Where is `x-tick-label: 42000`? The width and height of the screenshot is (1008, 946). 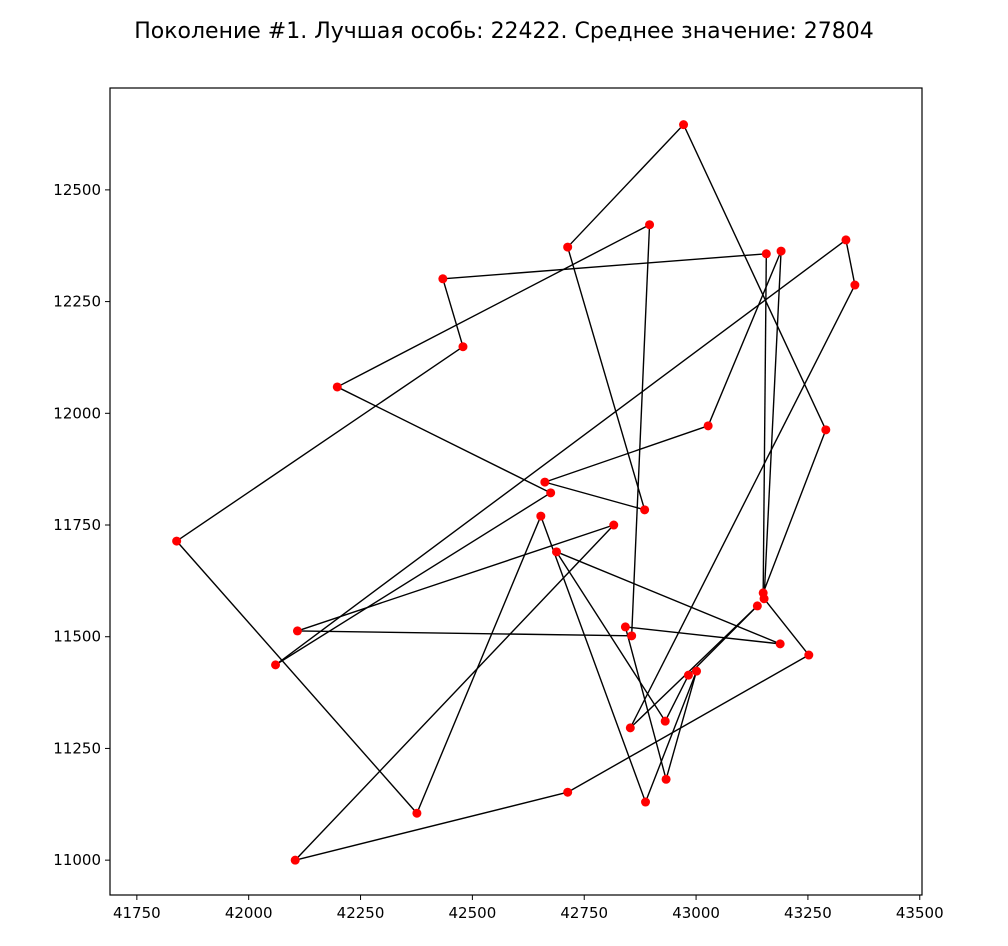 x-tick-label: 42000 is located at coordinates (249, 913).